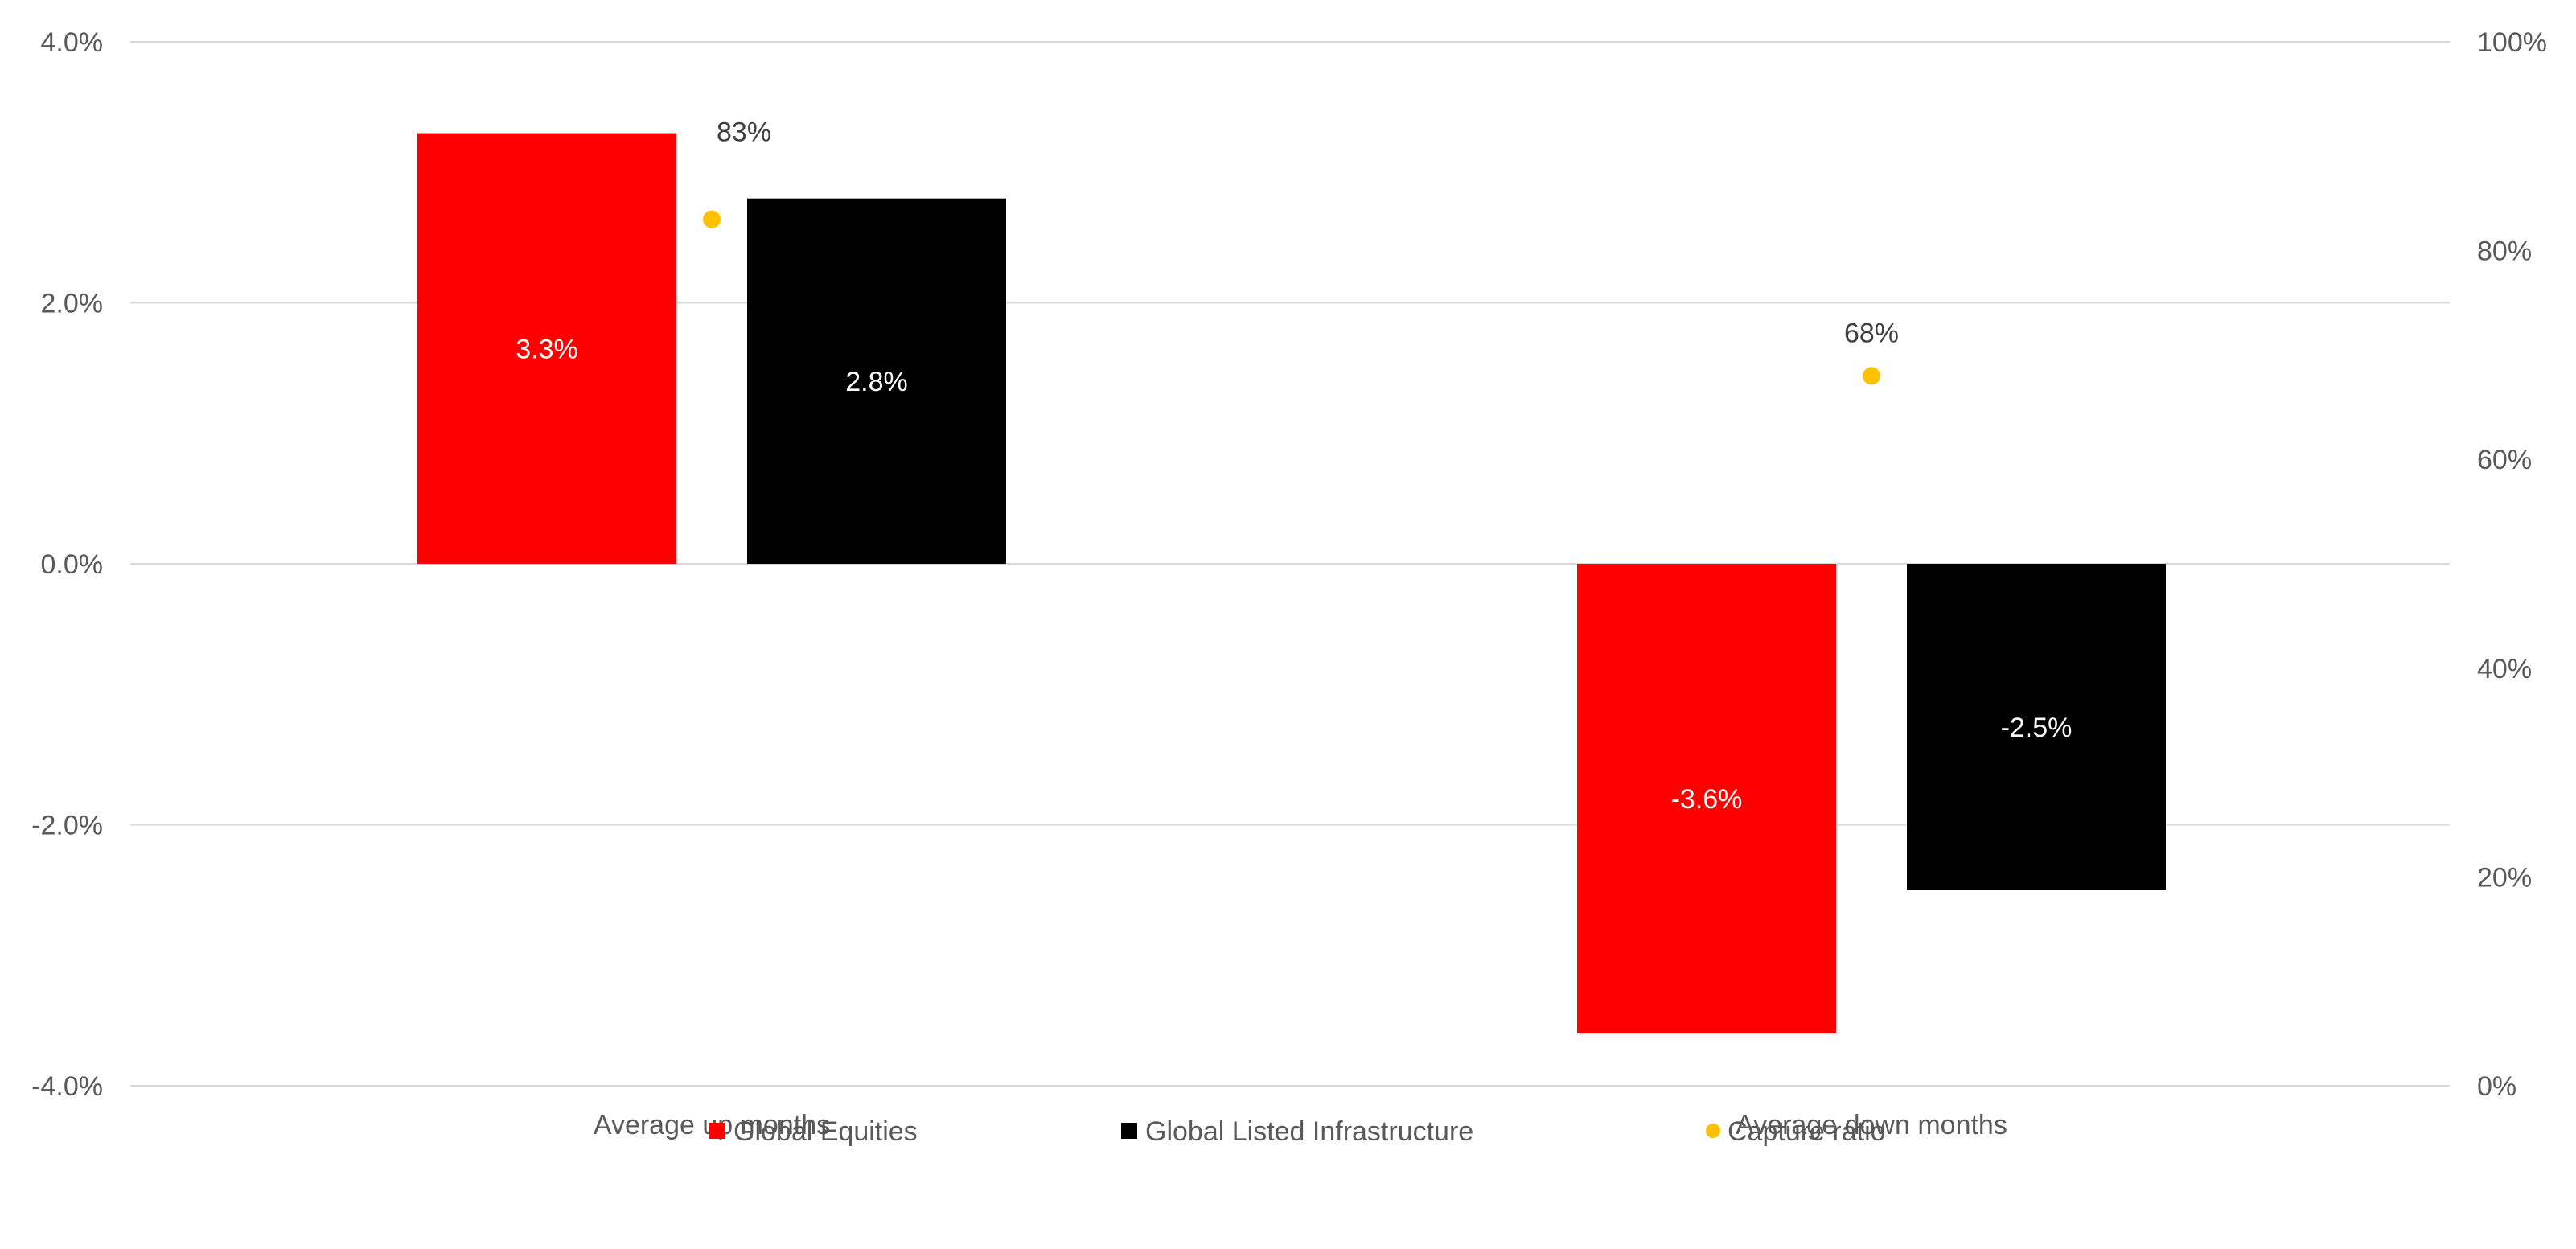 The image size is (2576, 1249). Describe the element at coordinates (72, 43) in the screenshot. I see `left-tick-label: 4.0%` at that location.